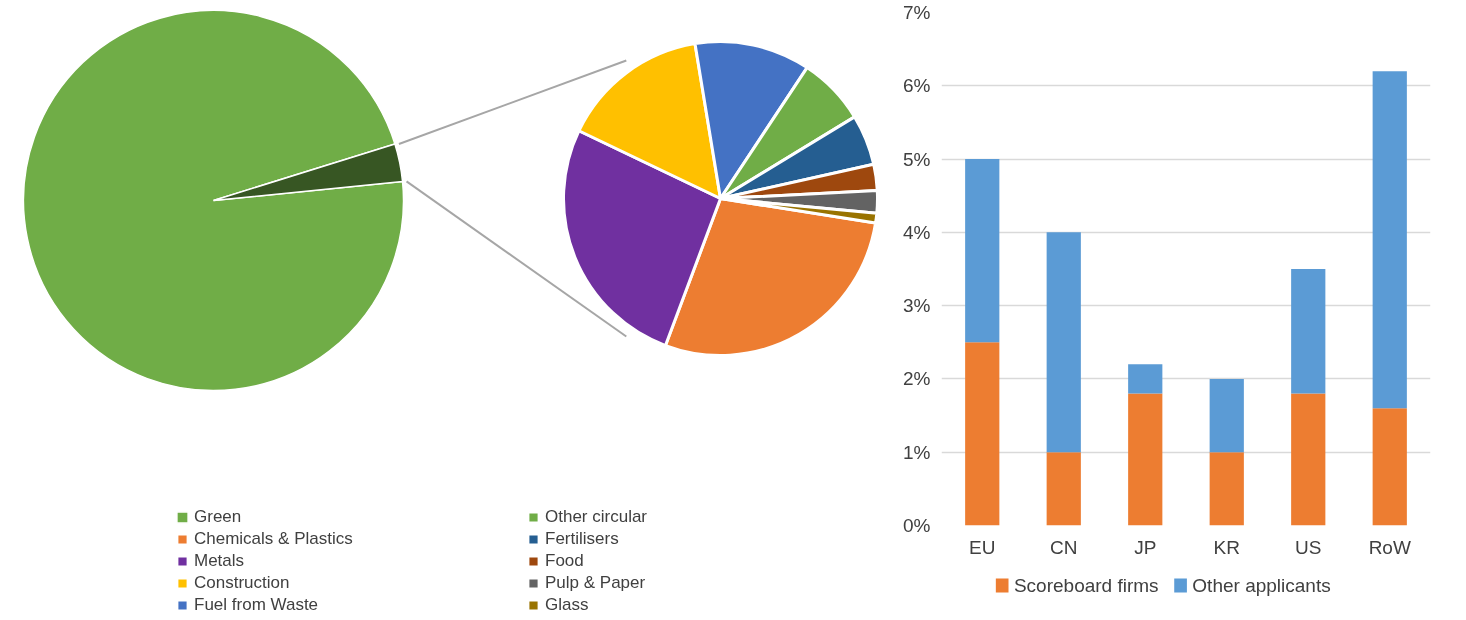 The width and height of the screenshot is (1466, 620). Describe the element at coordinates (1086, 585) in the screenshot. I see `legend-label: Scoreboard firms` at that location.